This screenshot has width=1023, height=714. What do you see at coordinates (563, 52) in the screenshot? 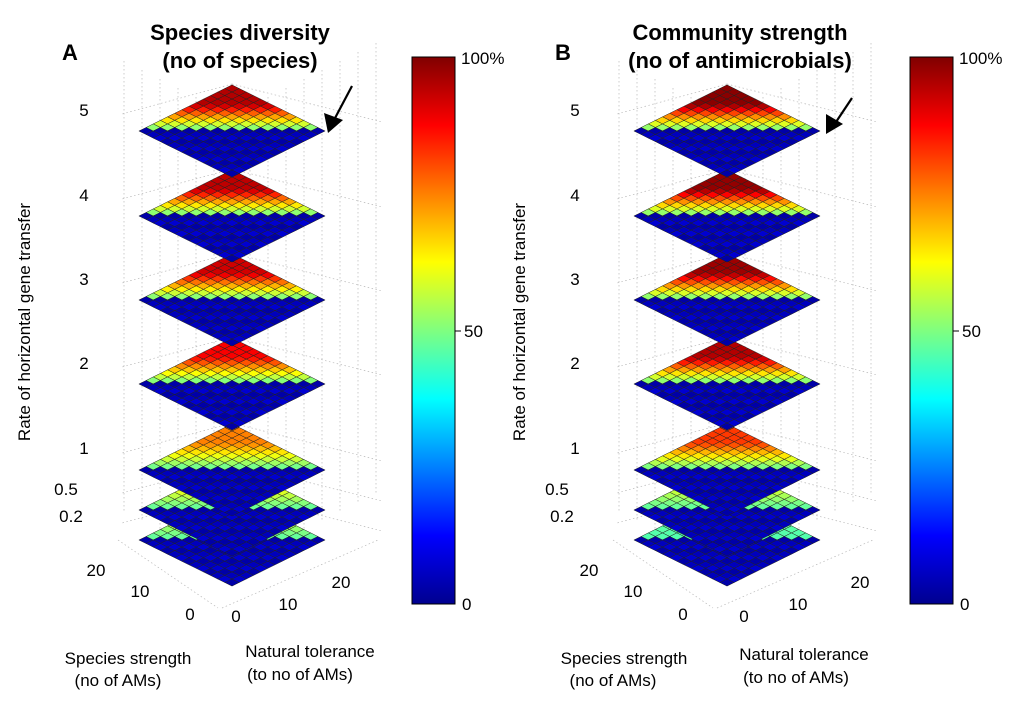
I see `panel-label: B` at bounding box center [563, 52].